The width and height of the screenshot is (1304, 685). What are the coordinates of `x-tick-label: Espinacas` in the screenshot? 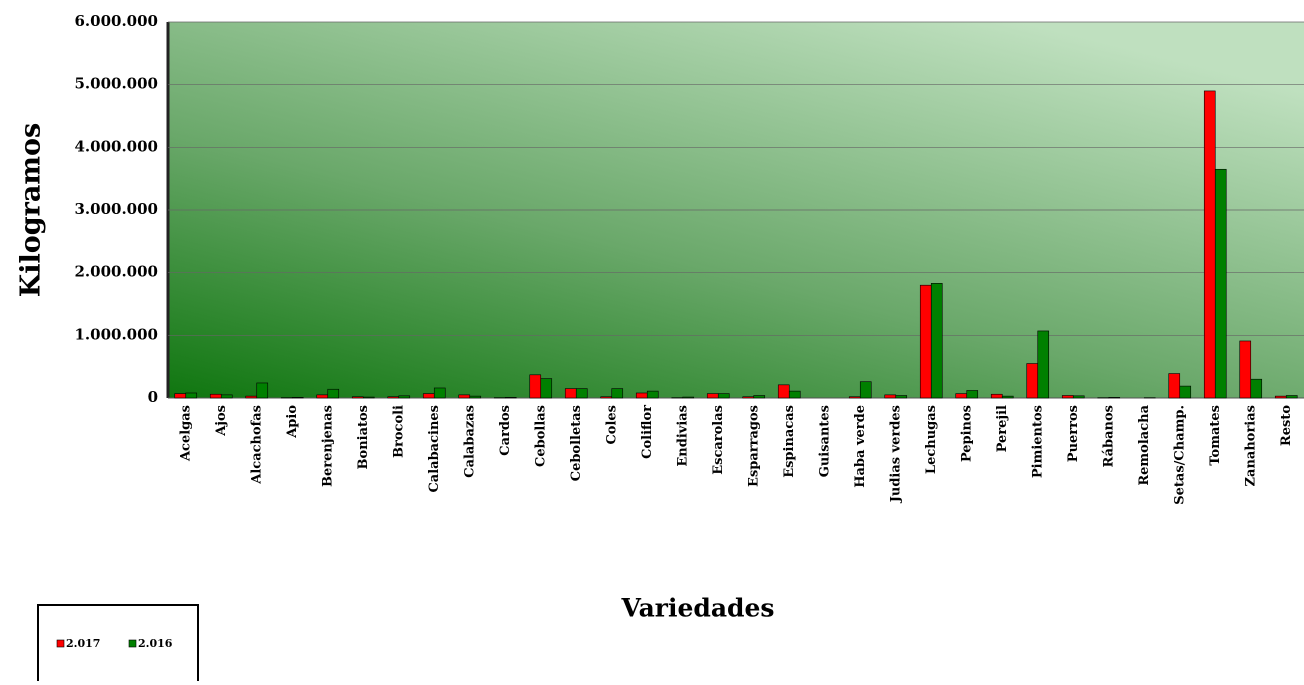 It's located at (789, 441).